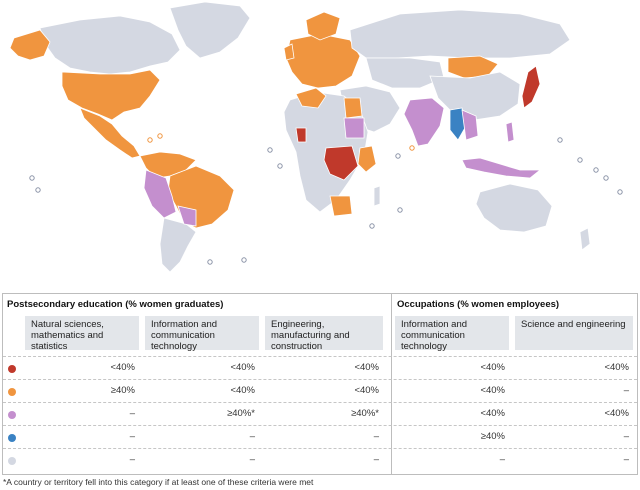  Describe the element at coordinates (405, 73) in the screenshot. I see `land-central-asia` at that location.